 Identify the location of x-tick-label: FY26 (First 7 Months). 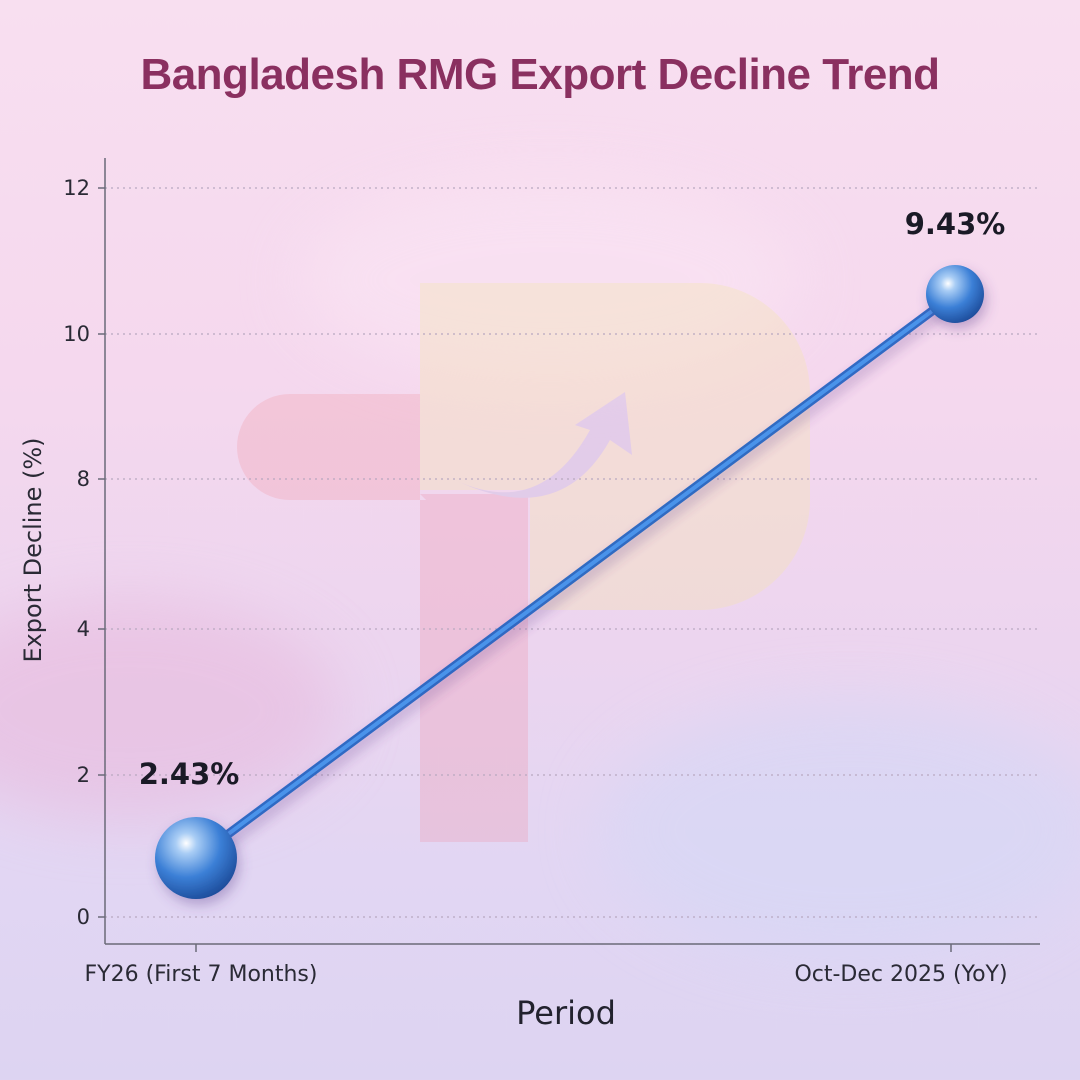
(201, 974).